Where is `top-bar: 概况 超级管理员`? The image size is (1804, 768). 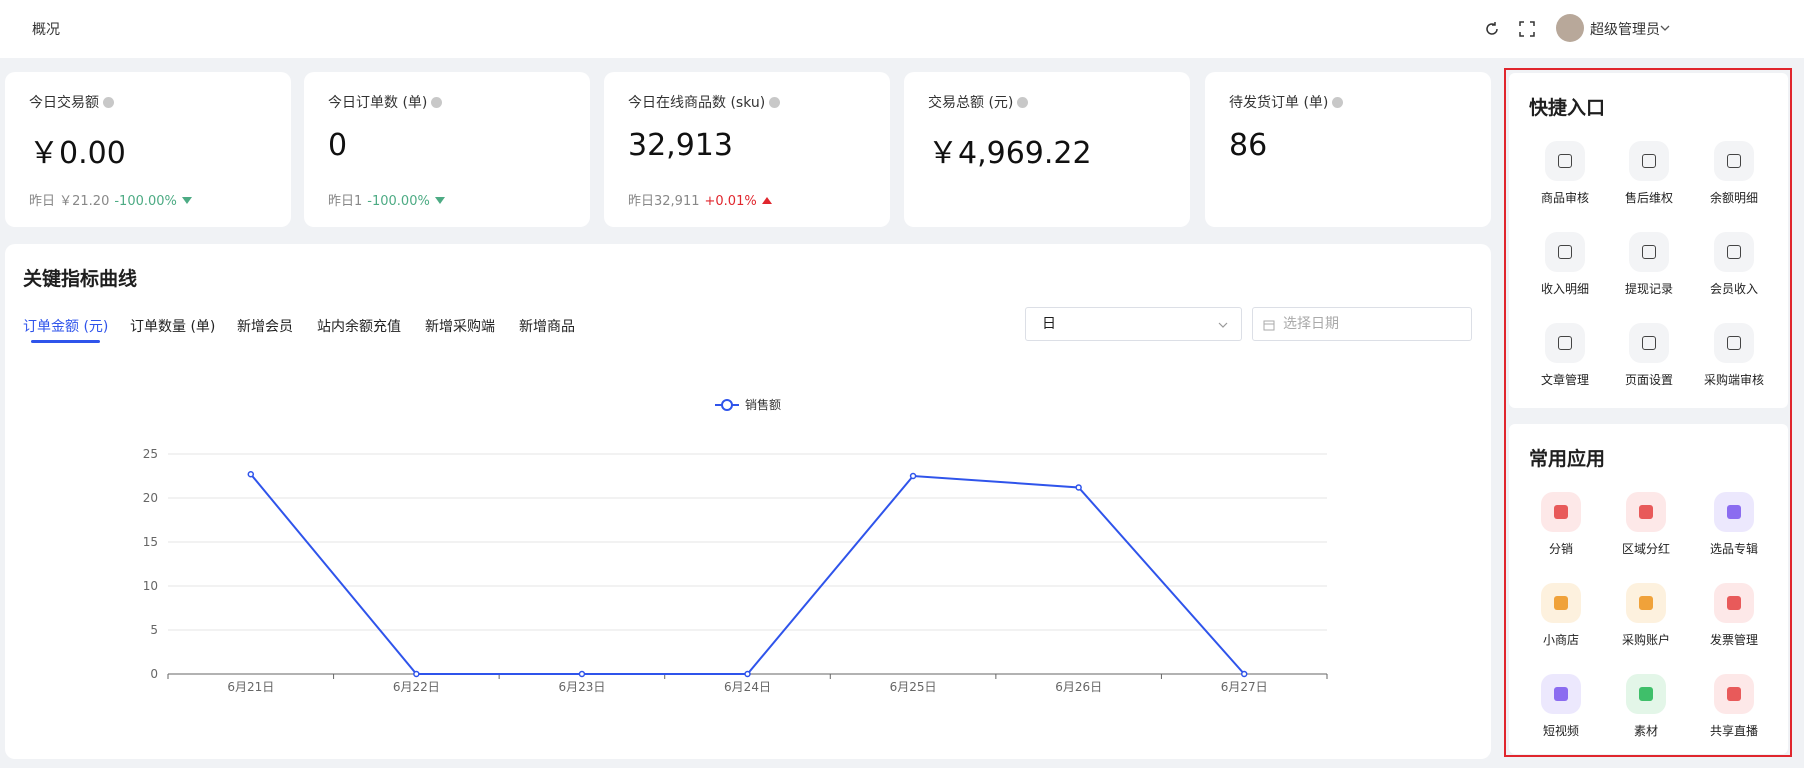 top-bar: 概况 超级管理员 is located at coordinates (902, 29).